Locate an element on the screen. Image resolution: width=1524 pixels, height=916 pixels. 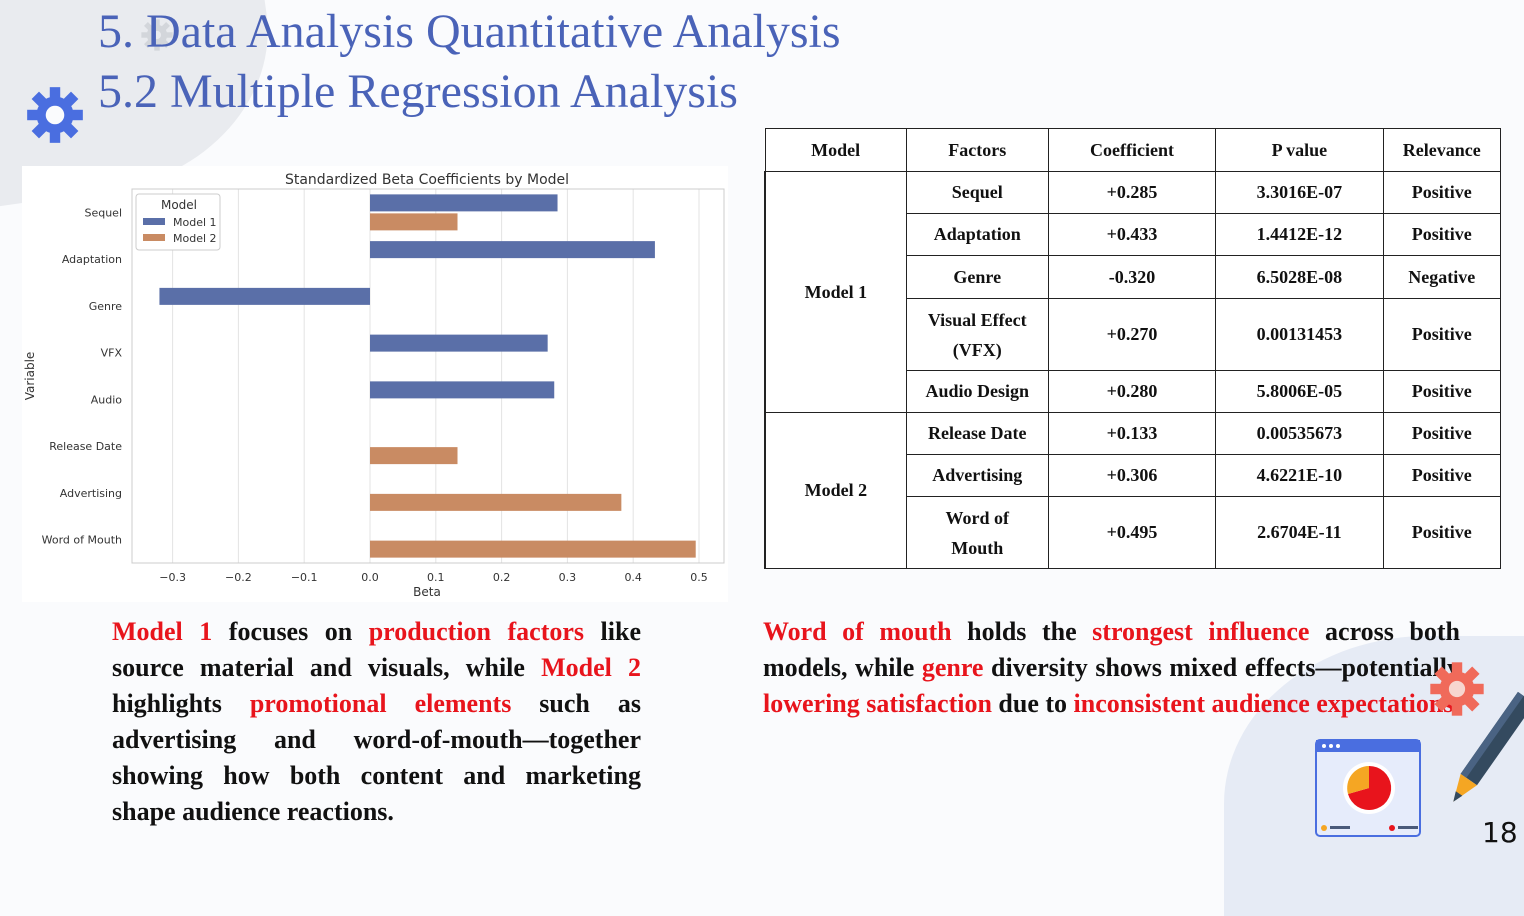
coef-cell: +0.306 is located at coordinates (1132, 475).